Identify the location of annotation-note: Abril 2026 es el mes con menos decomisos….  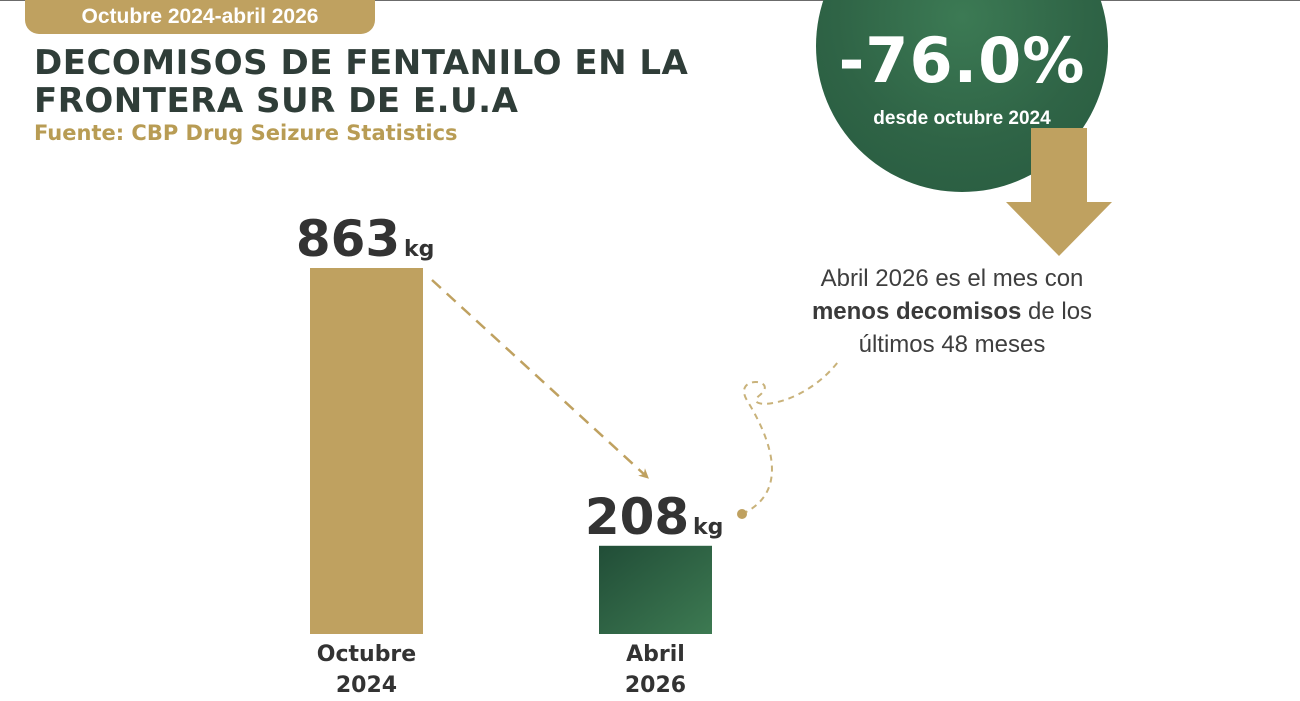
(952, 311).